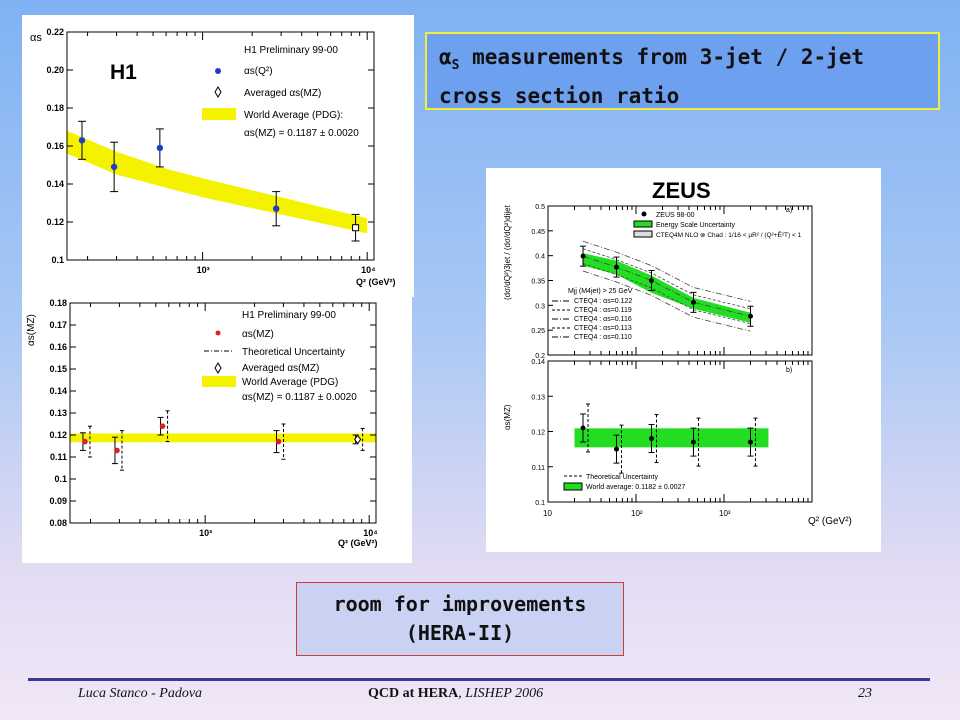  What do you see at coordinates (662, 57) in the screenshot?
I see `slide-title-text1: measurements from 3-jet / 2-jet` at bounding box center [662, 57].